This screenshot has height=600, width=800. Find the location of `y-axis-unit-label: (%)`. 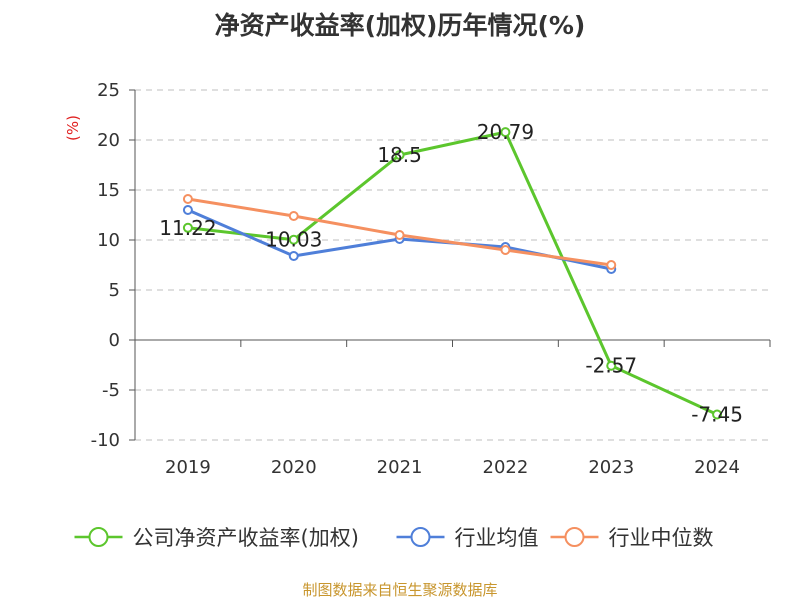

y-axis-unit-label: (%) is located at coordinates (73, 128).